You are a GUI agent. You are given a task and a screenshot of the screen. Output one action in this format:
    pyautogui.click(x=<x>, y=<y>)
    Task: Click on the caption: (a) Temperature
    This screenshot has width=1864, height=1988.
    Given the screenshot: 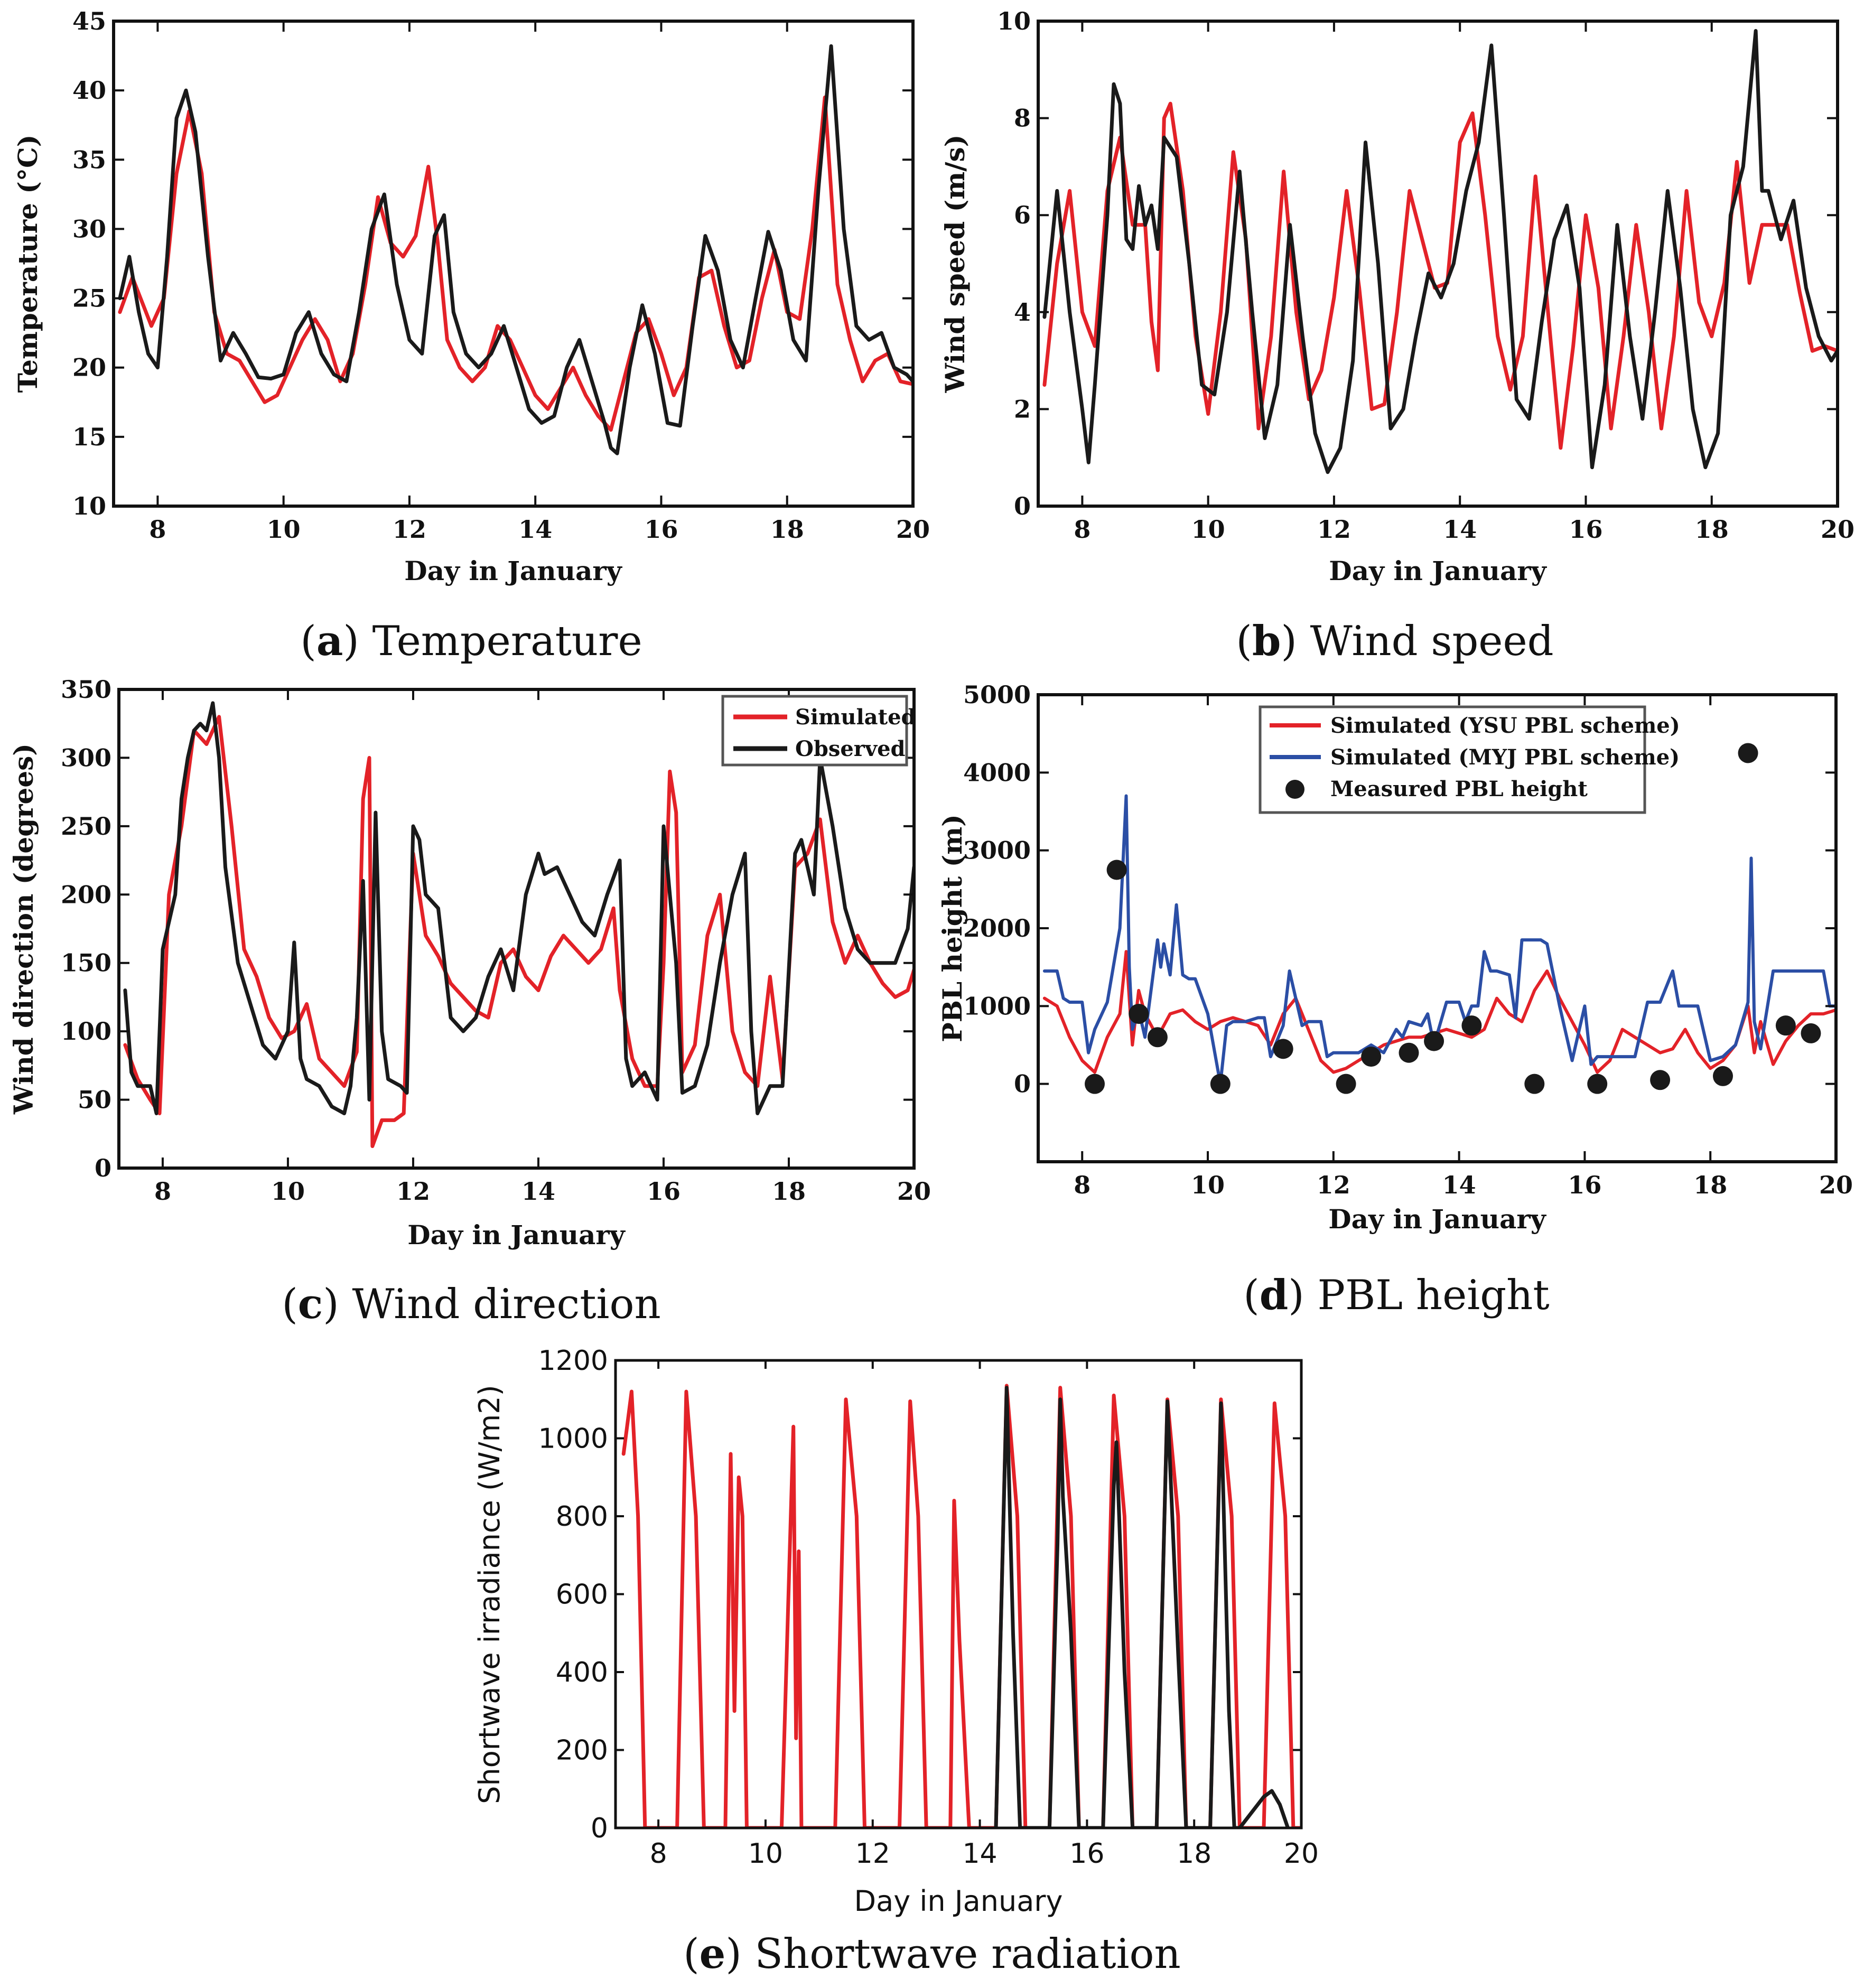 What is the action you would take?
    pyautogui.click(x=471, y=641)
    